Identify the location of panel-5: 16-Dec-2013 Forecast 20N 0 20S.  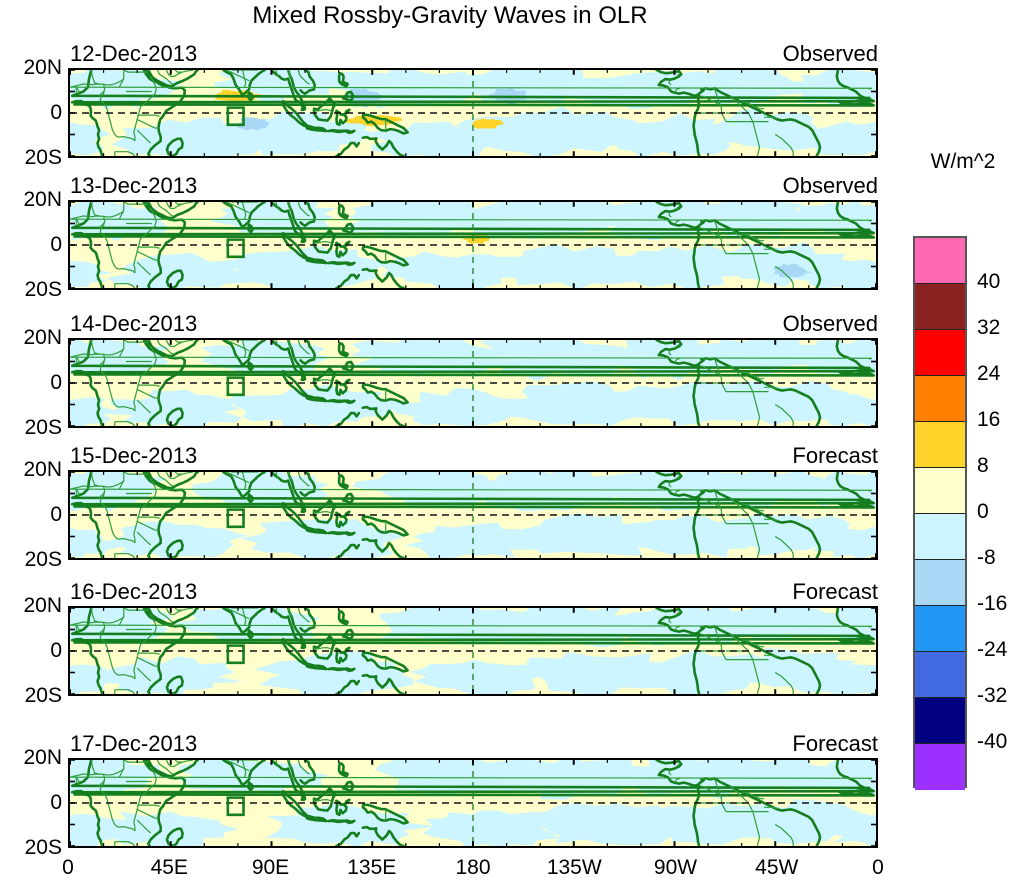
(450, 643).